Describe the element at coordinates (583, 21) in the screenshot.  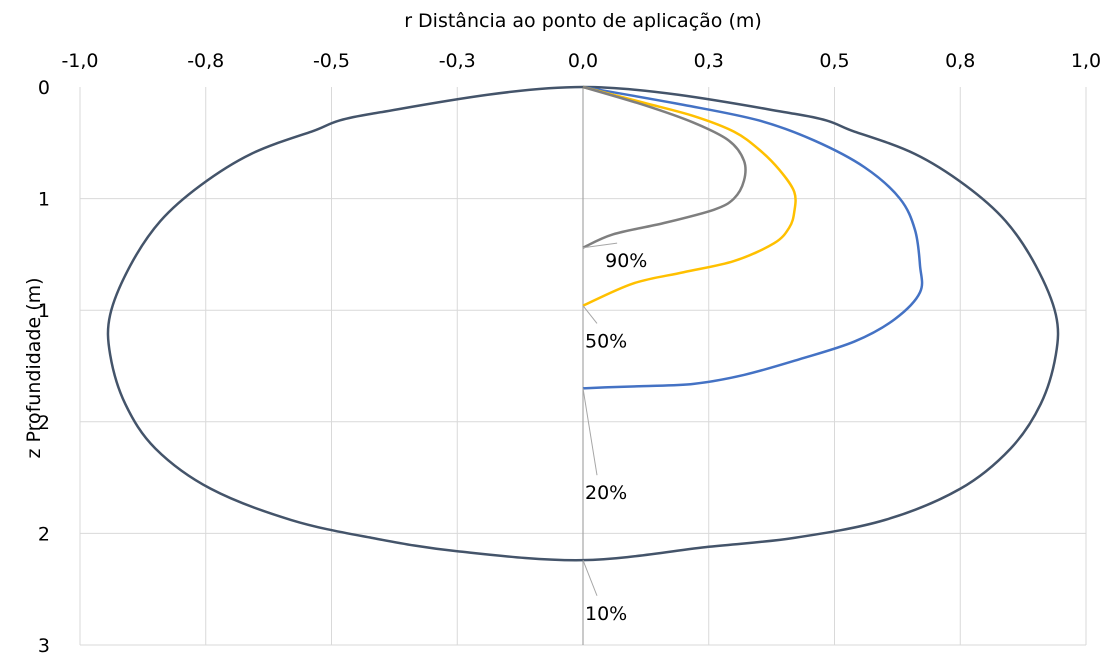
I see `x-axis-title: r Distância ao ponto de aplicação (m)` at that location.